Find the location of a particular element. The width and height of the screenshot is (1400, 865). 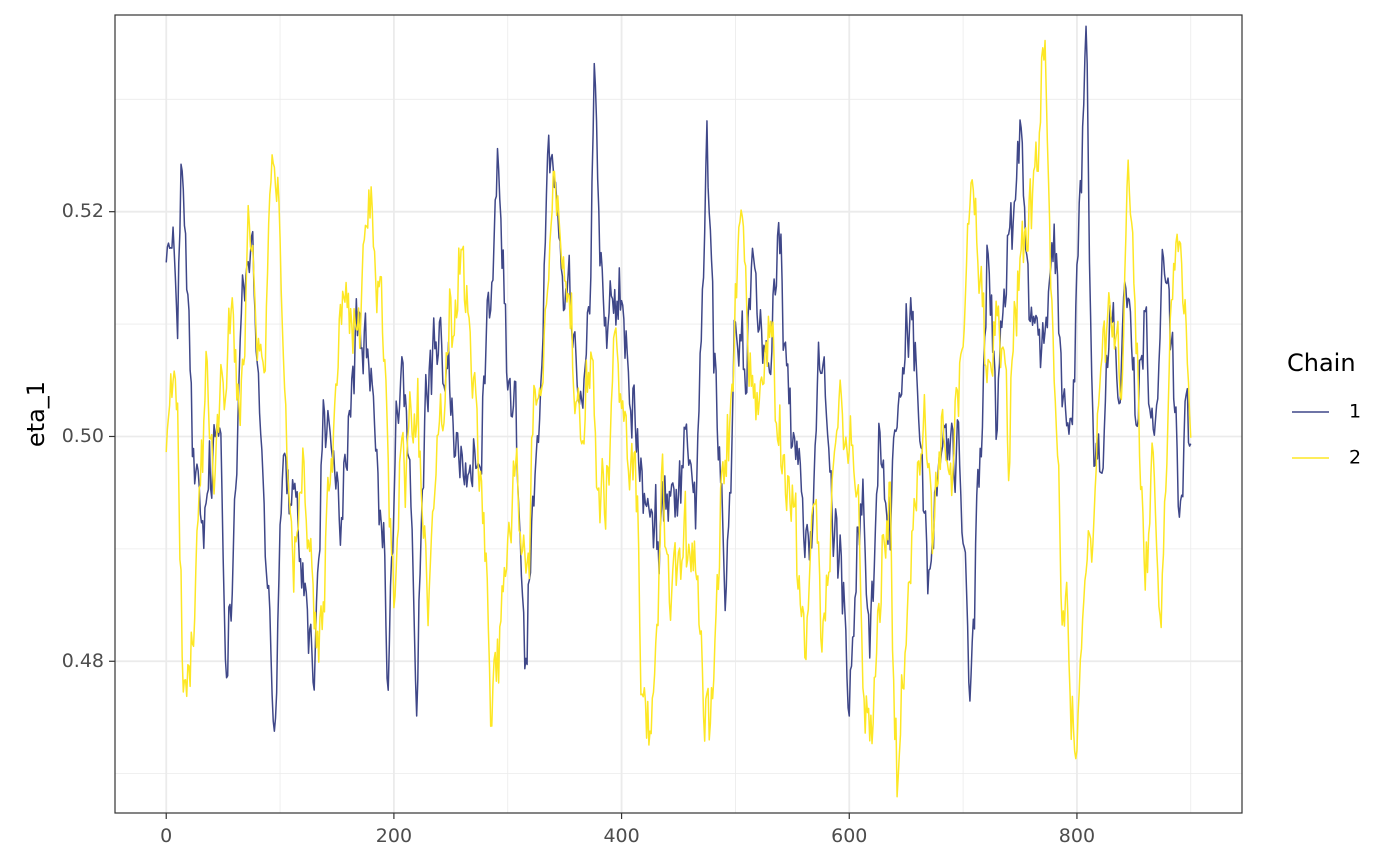

x-tick-label: 400 is located at coordinates (621, 836).